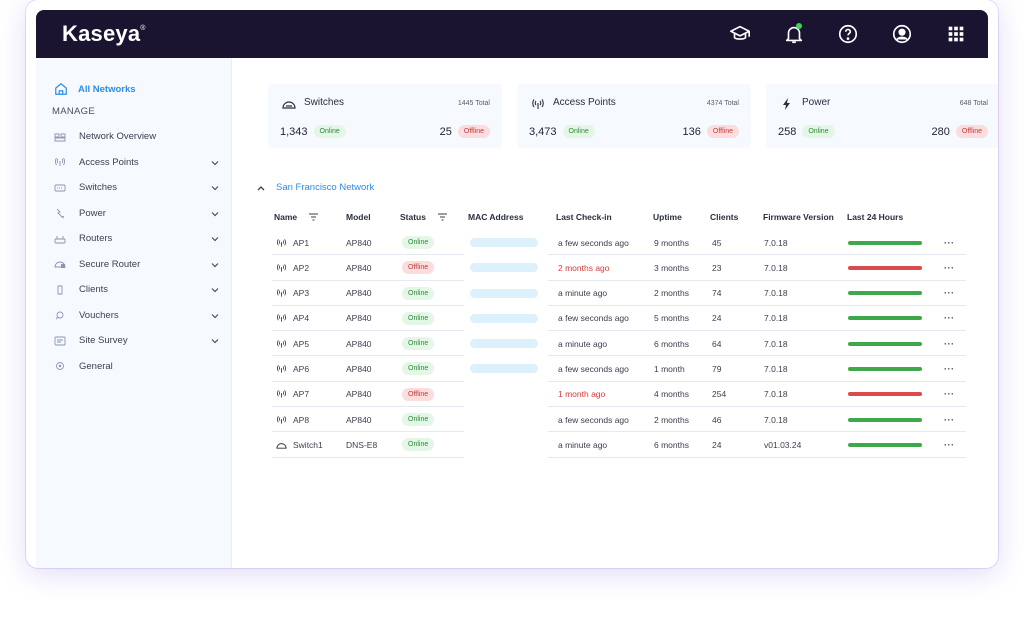 The image size is (1024, 620). Describe the element at coordinates (794, 34) in the screenshot. I see `bell-icon` at that location.